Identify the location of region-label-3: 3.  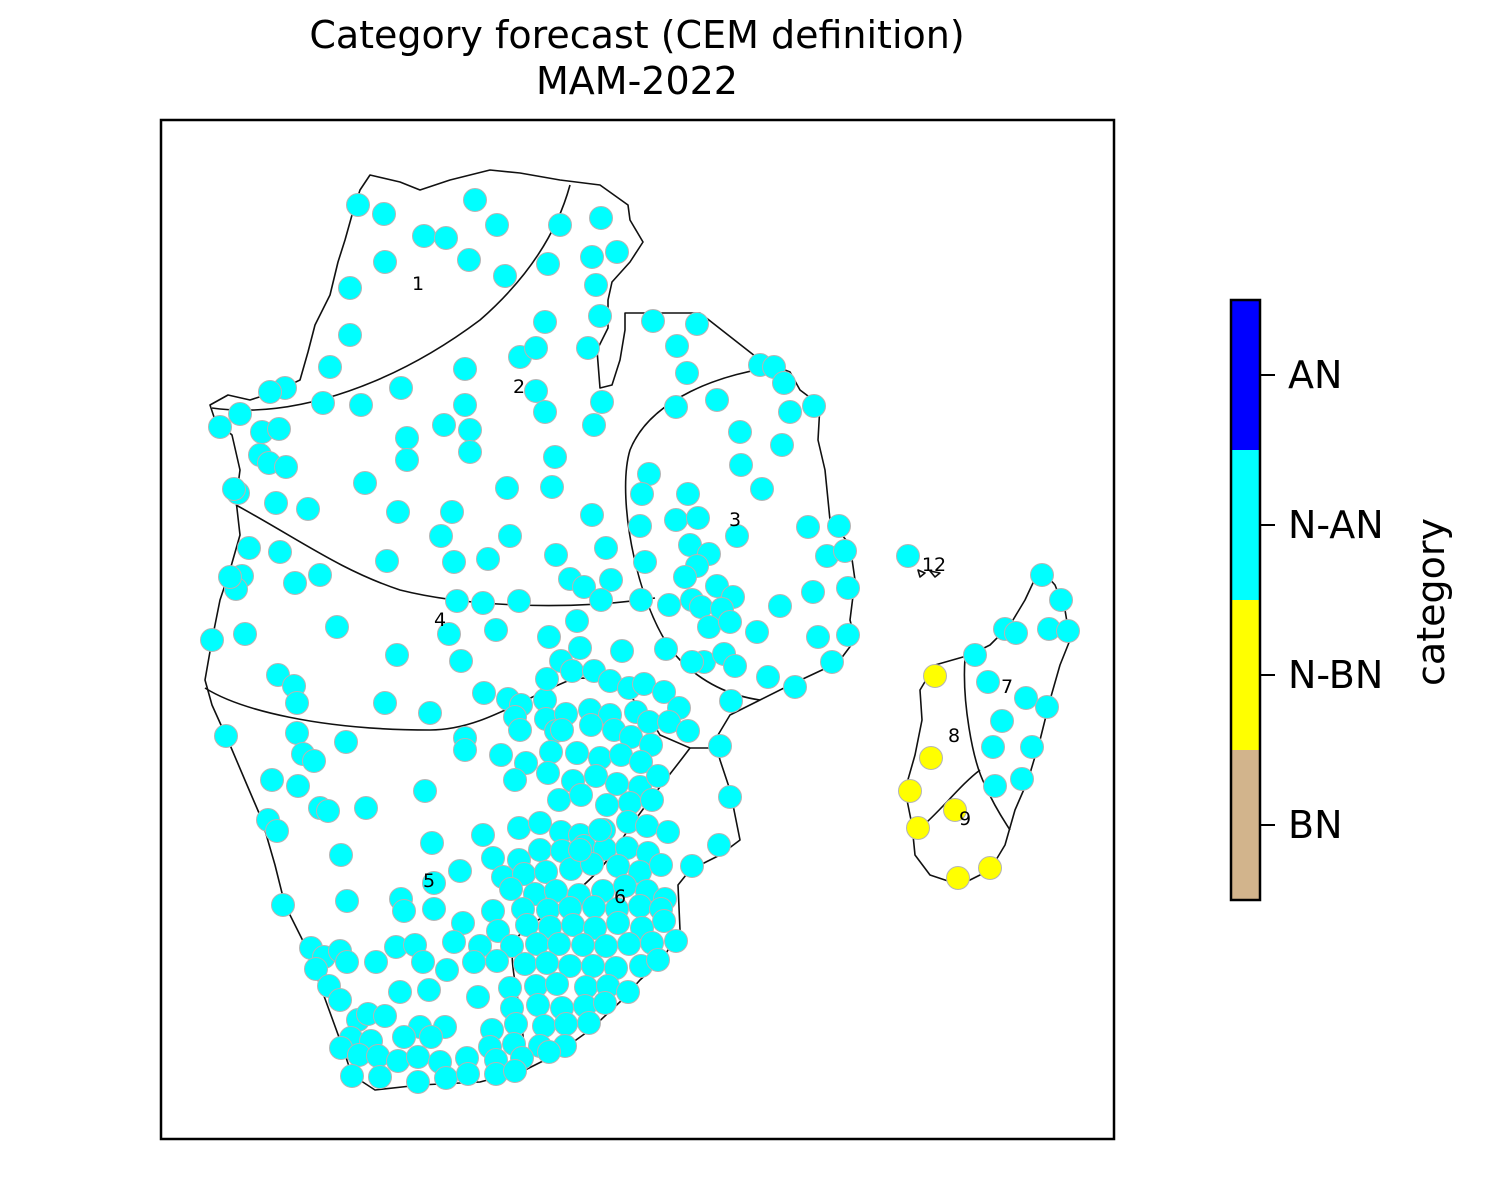
(735, 520).